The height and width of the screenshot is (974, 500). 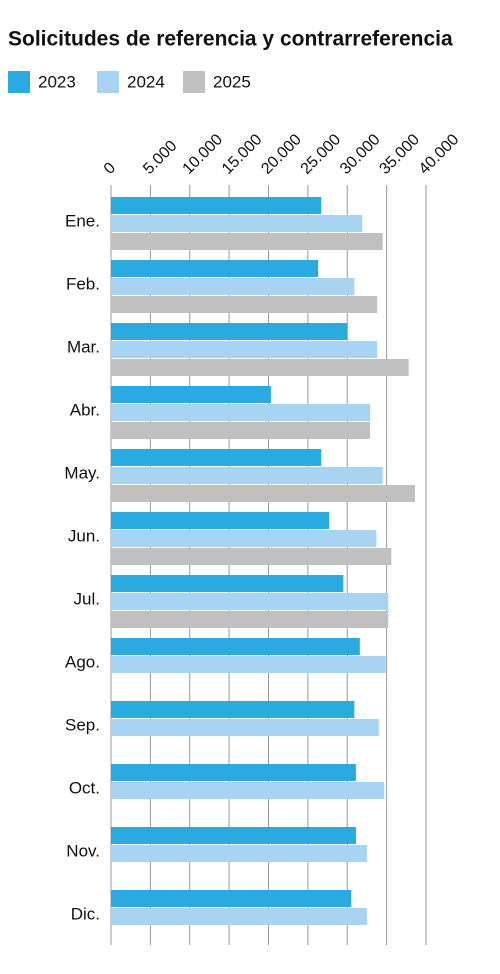 What do you see at coordinates (82, 661) in the screenshot?
I see `y-tick-label: Ago.` at bounding box center [82, 661].